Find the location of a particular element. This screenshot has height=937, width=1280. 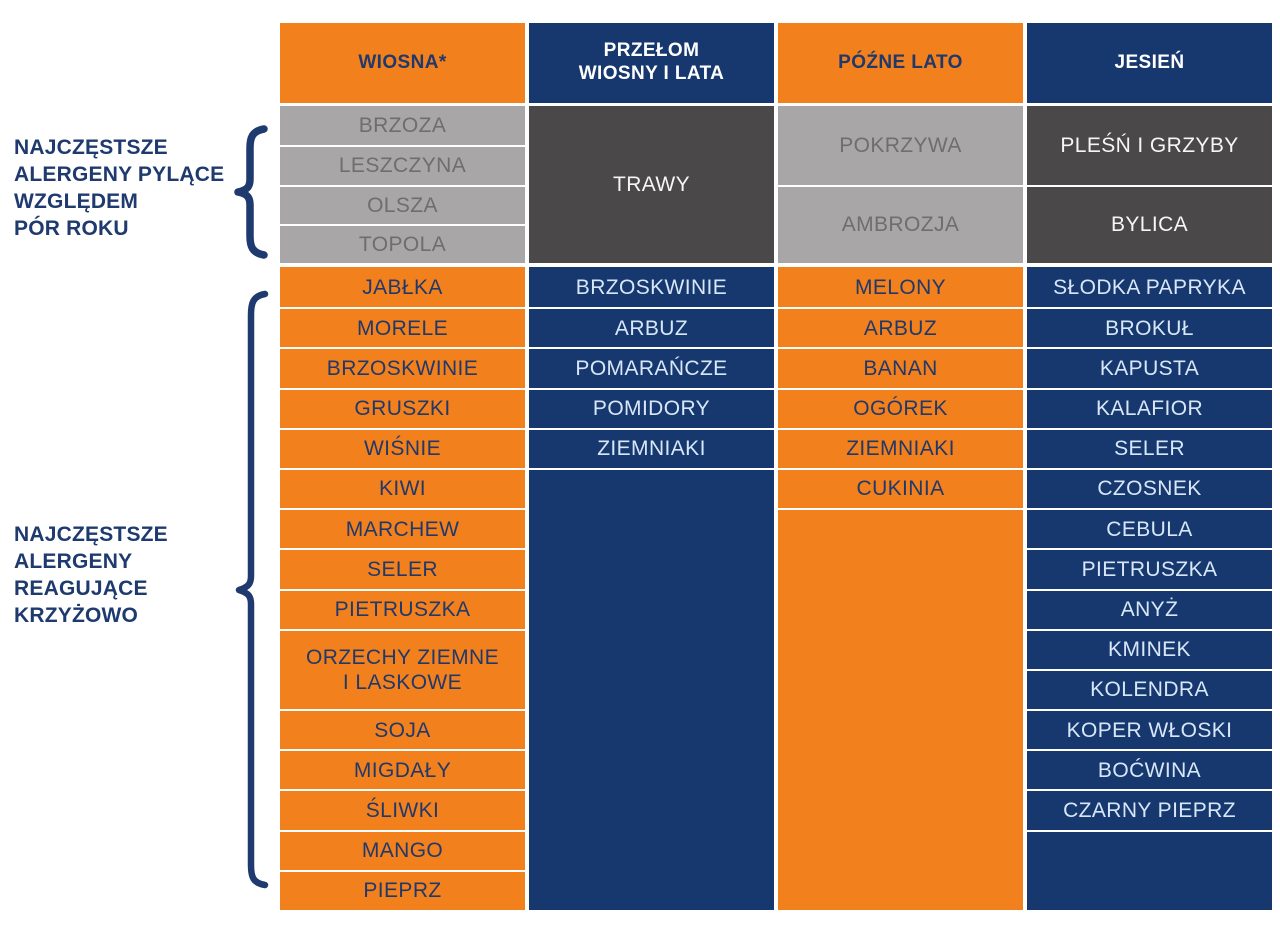

pollen-column-przelom: TRAWY is located at coordinates (651, 184).